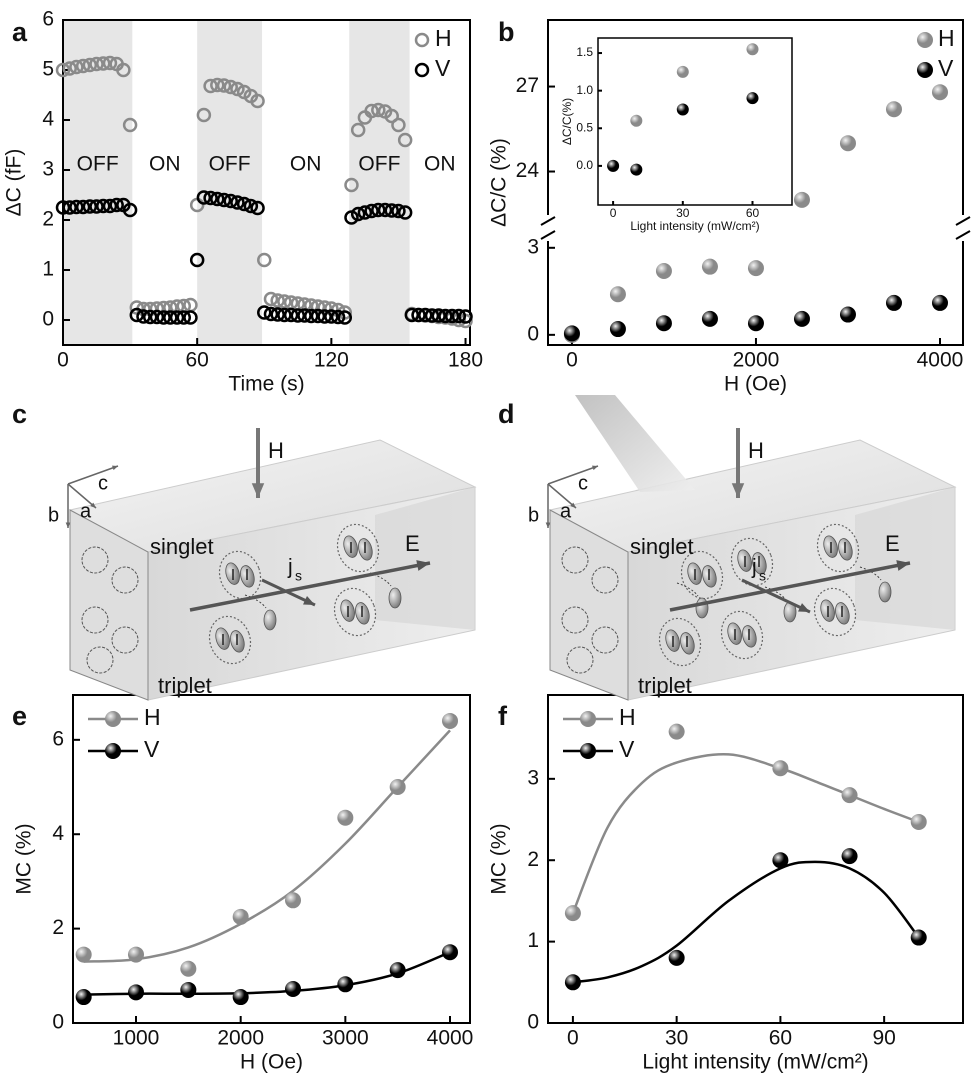 The width and height of the screenshot is (971, 1077). I want to click on y-axis-label: ΔC/C (%), so click(499, 182).